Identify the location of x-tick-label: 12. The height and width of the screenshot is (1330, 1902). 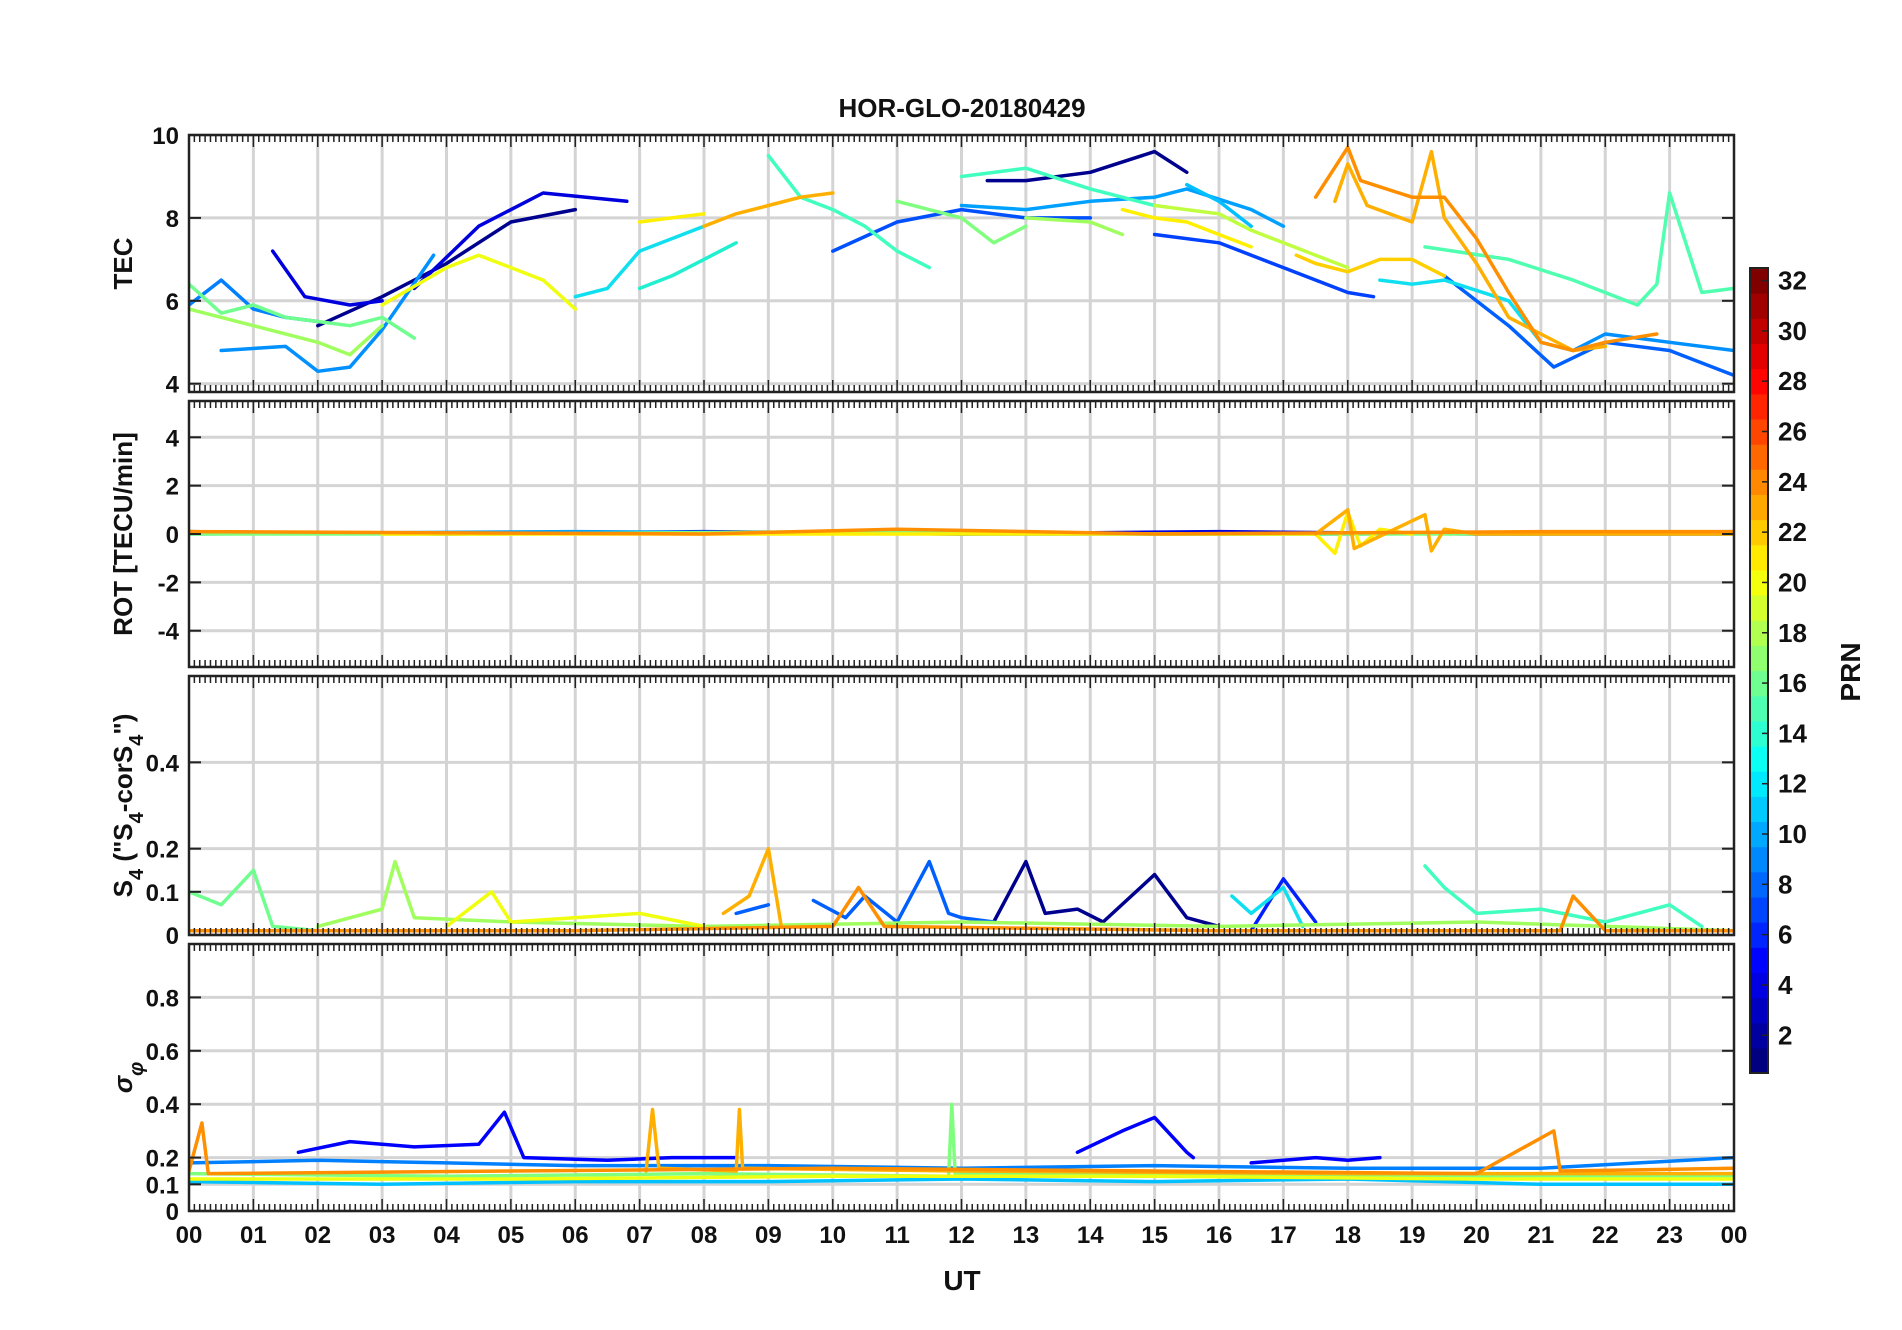
(961, 1235).